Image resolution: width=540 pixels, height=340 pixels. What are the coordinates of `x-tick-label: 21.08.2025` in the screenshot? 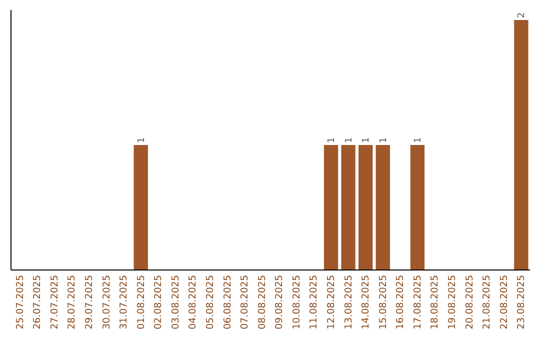 It's located at (487, 302).